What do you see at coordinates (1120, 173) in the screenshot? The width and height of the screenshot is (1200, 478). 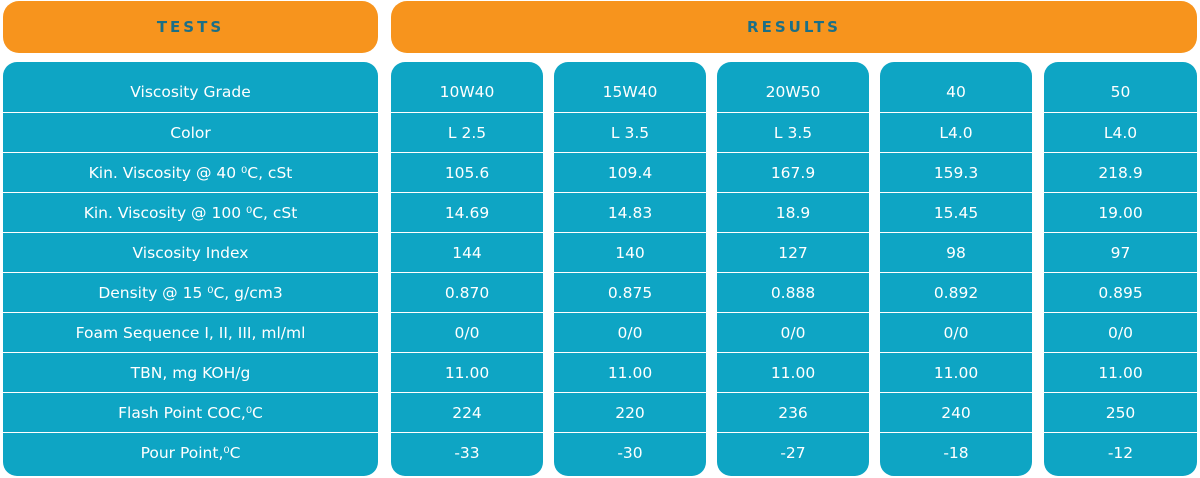 I see `result-cell: 218.9` at bounding box center [1120, 173].